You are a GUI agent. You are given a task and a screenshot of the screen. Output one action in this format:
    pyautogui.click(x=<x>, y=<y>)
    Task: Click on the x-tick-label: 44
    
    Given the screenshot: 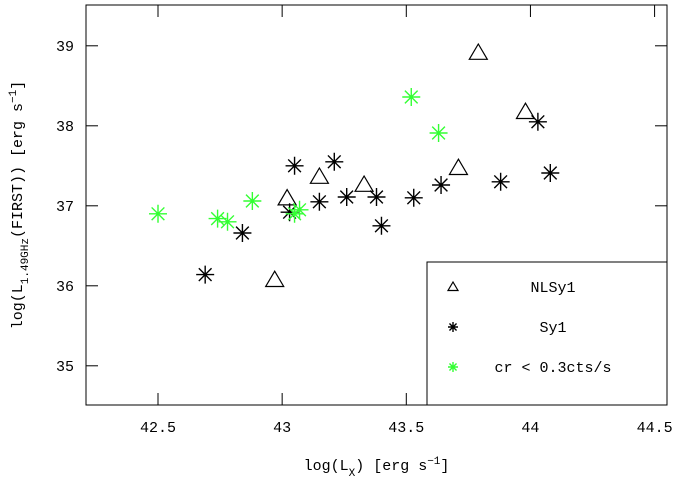 What is the action you would take?
    pyautogui.click(x=530, y=428)
    